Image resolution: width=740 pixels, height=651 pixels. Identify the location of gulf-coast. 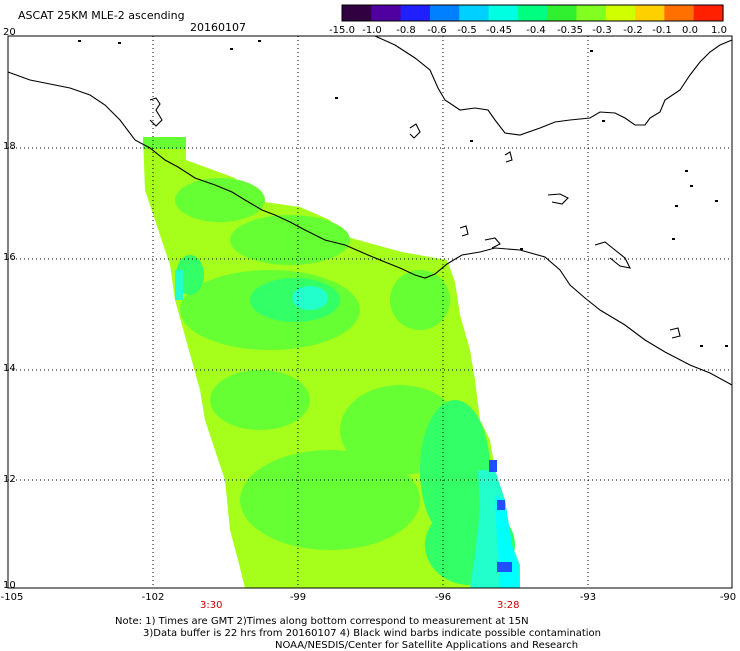
(553, 85).